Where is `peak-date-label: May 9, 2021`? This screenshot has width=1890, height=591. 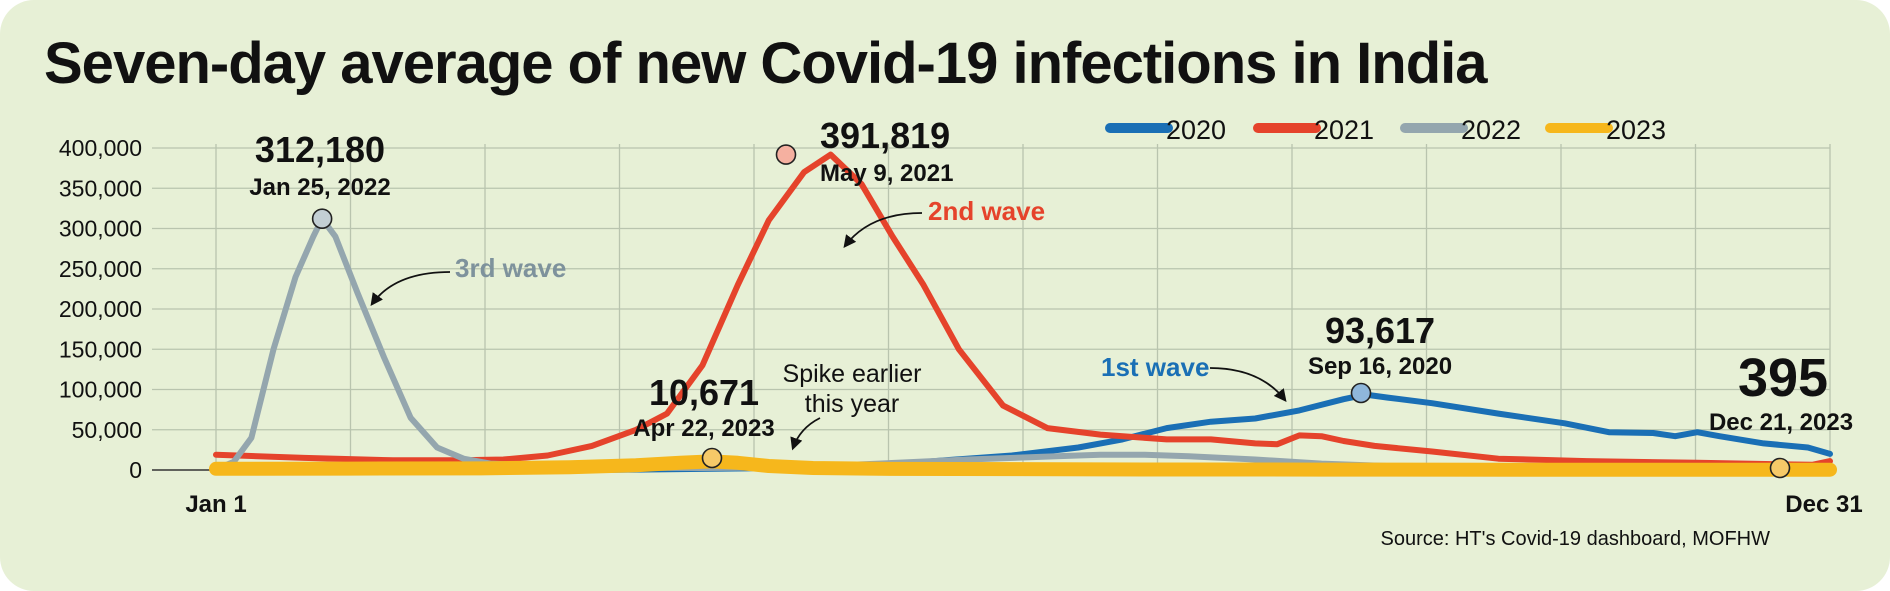
peak-date-label: May 9, 2021 is located at coordinates (886, 173).